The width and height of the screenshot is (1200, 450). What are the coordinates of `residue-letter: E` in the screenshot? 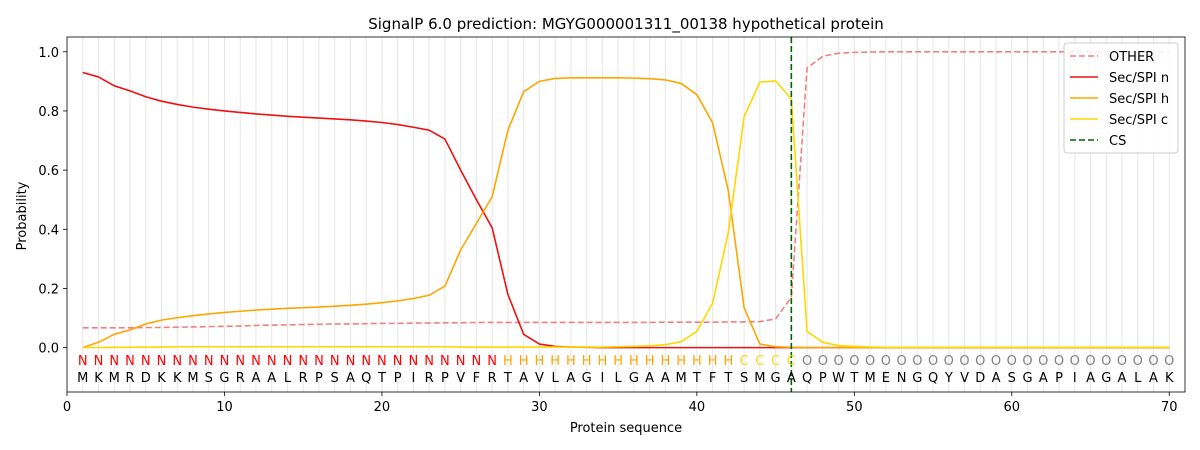 It's located at (886, 378).